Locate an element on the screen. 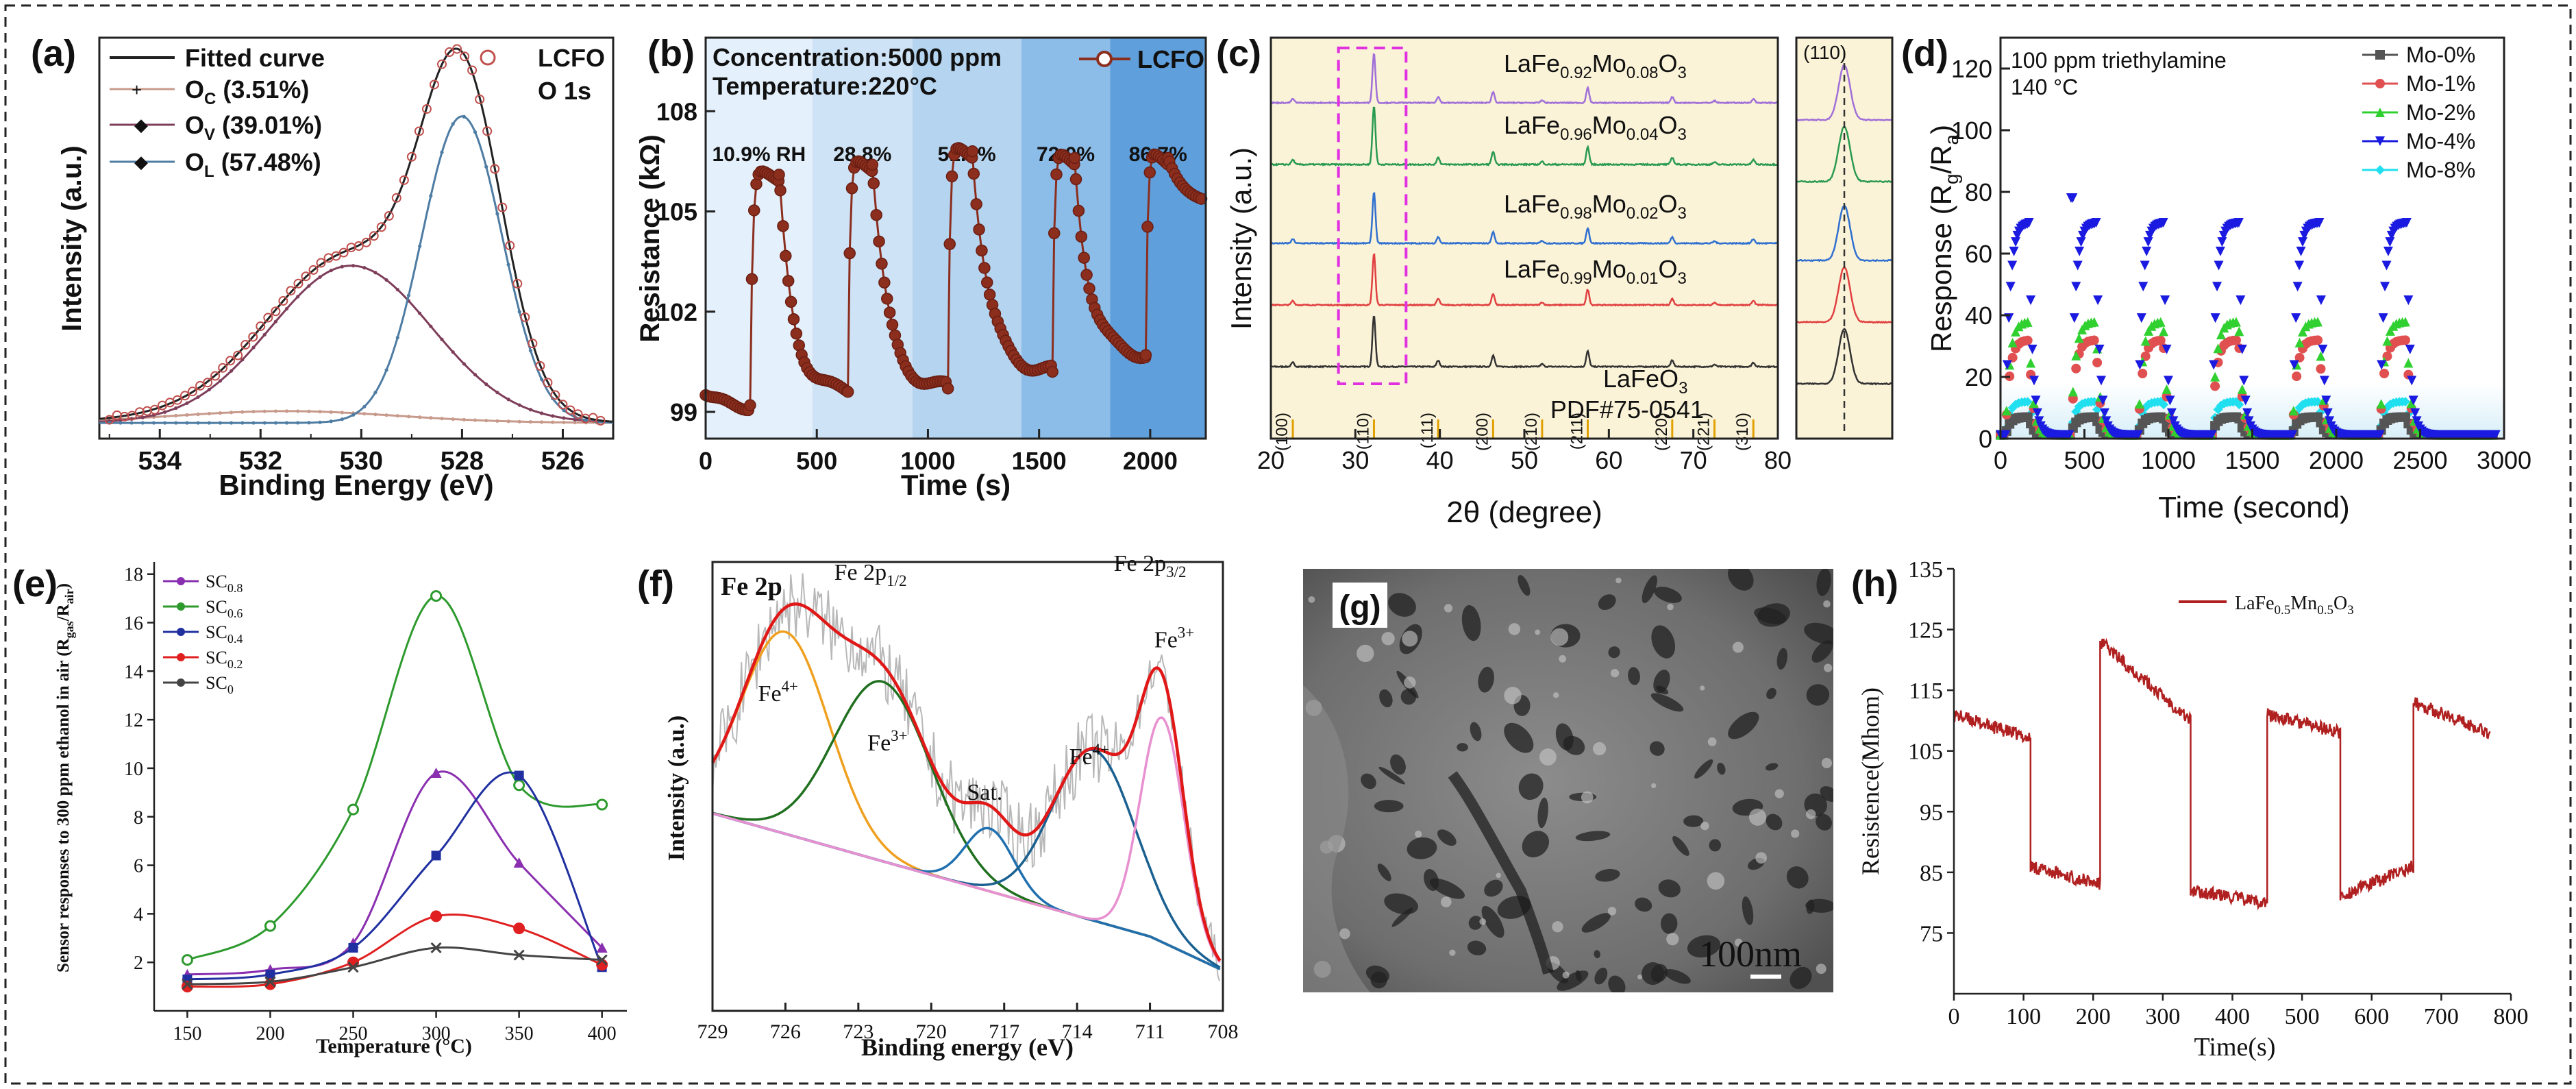  formula-part: LaFe is located at coordinates (1532, 125).